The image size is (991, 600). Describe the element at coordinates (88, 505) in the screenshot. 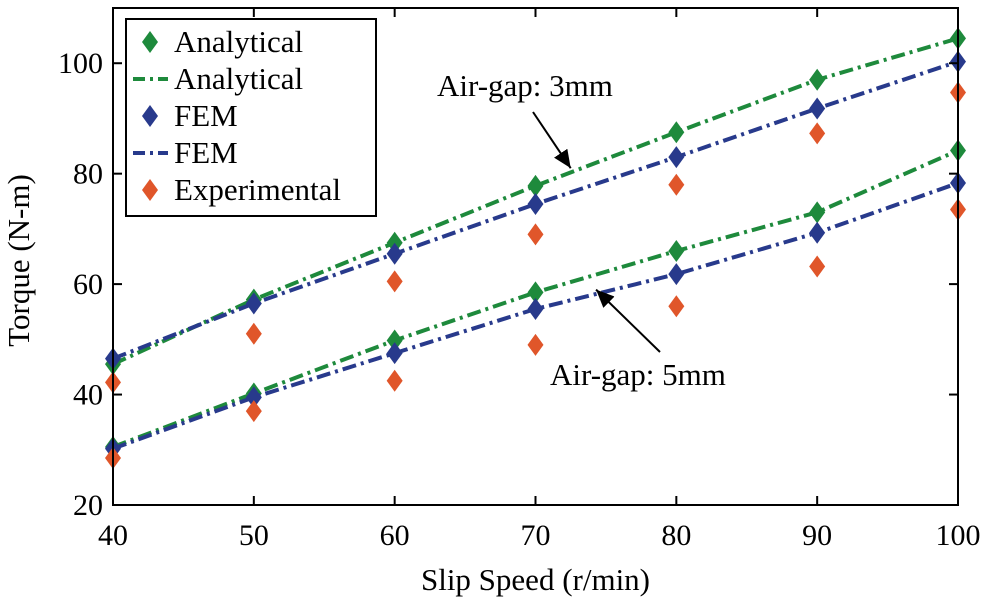

I see `y-tick-label: 20` at that location.